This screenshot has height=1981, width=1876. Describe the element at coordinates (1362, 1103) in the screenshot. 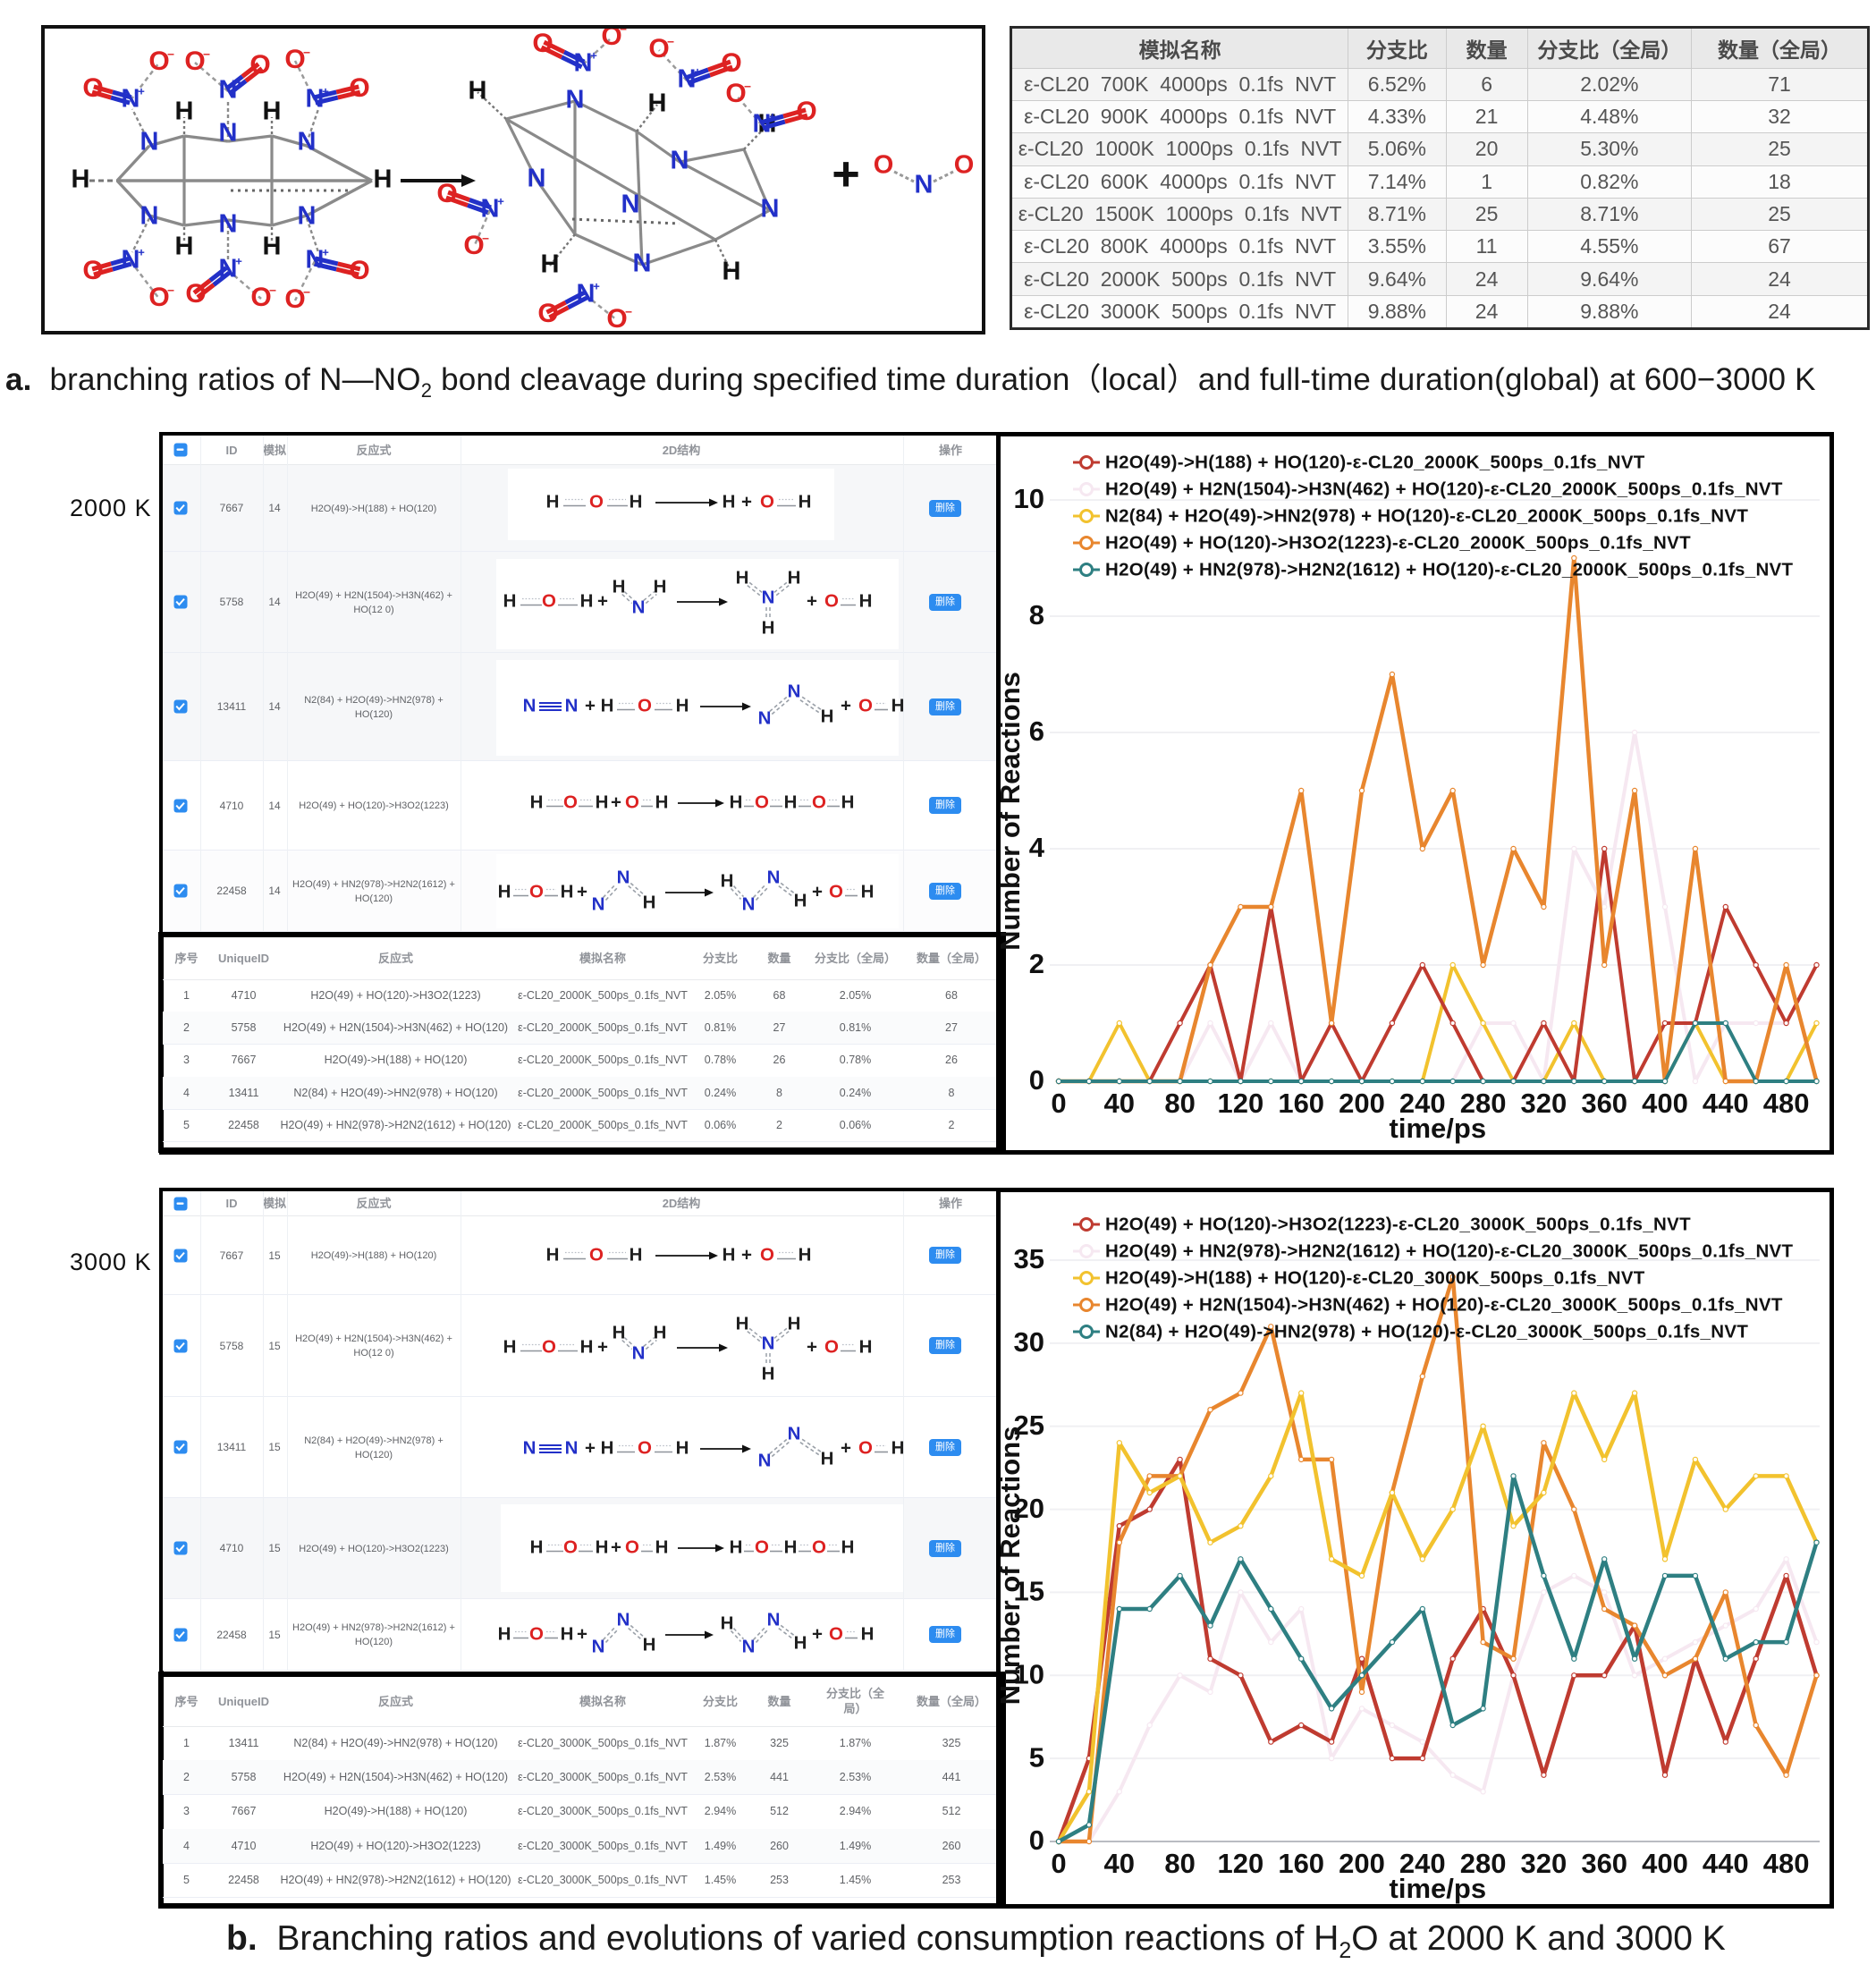

I see `svg-text: 200` at that location.